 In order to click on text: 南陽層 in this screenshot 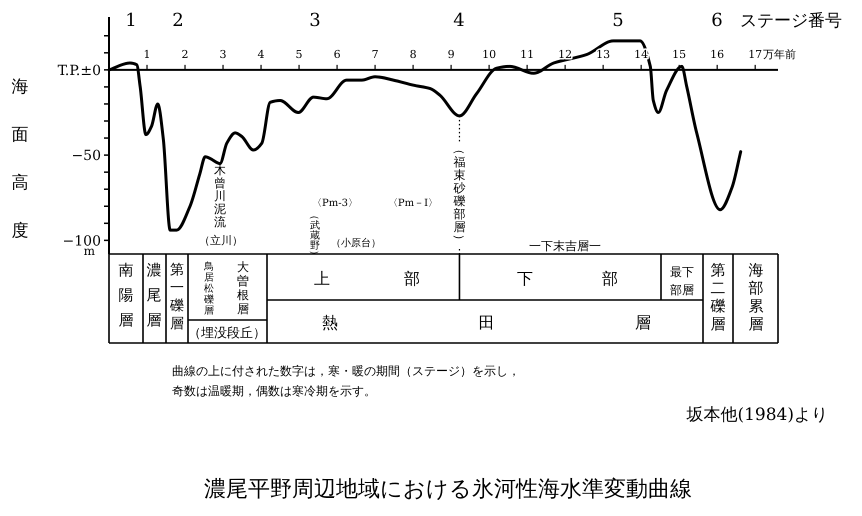, I will do `click(126, 294)`.